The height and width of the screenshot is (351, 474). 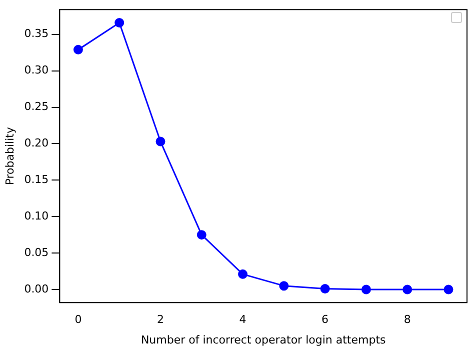 I want to click on y-tick-label: 0.05, so click(x=36, y=252).